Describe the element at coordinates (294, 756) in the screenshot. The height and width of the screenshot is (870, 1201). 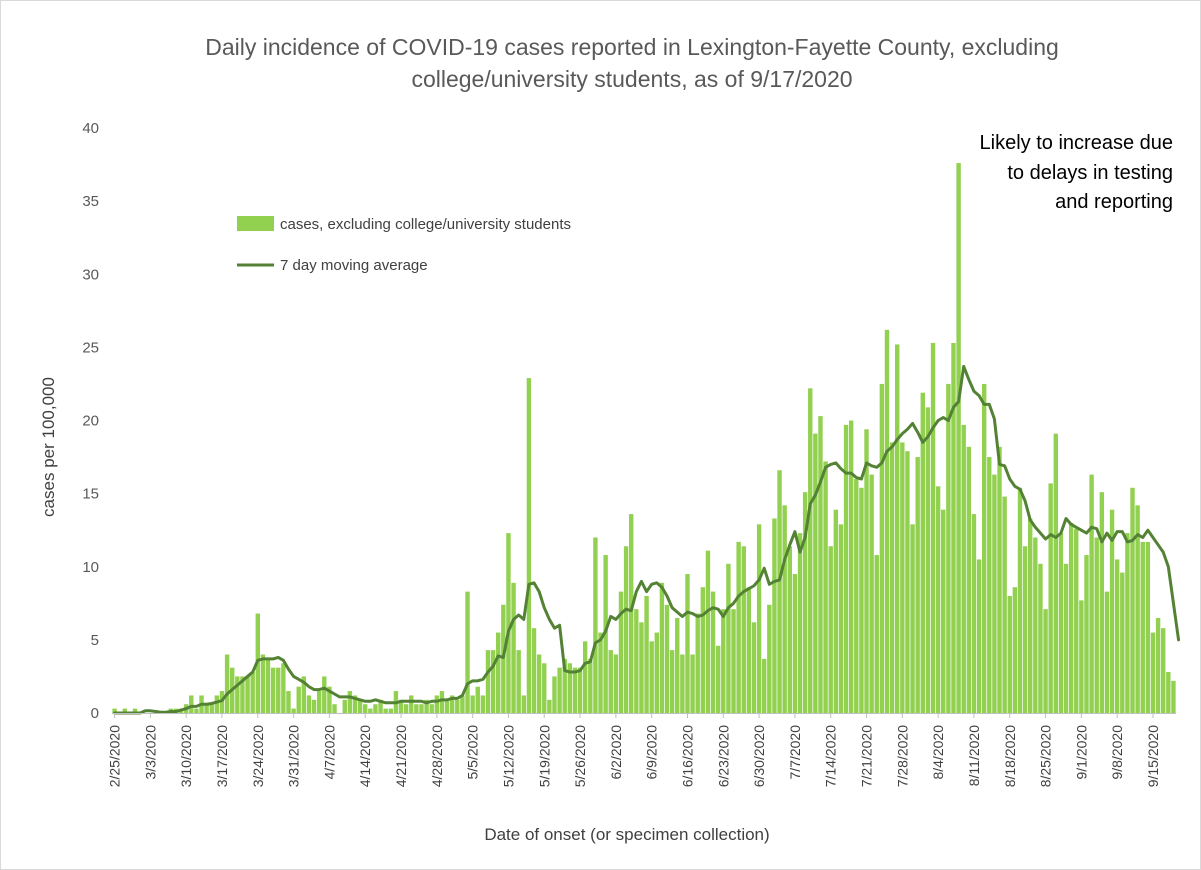
I see `x-tick-label: 3/31/2020` at that location.